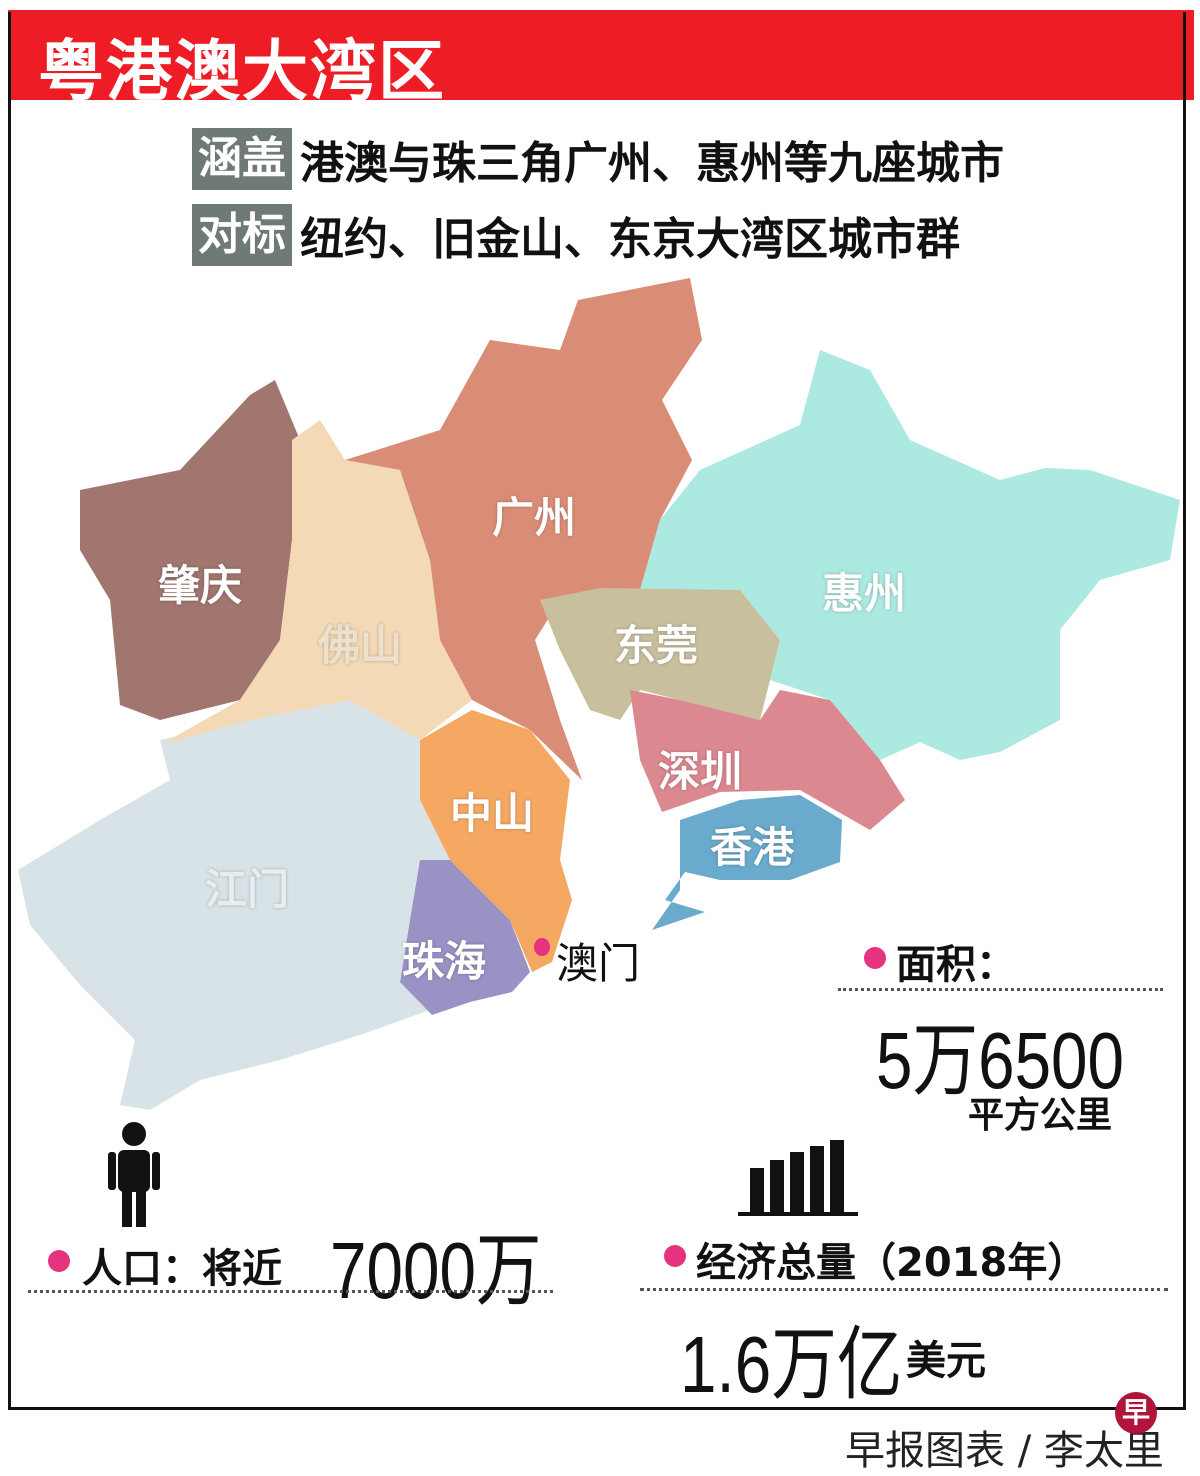 This screenshot has width=1200, height=1476. What do you see at coordinates (182, 1269) in the screenshot?
I see `population-label: 人口：将近` at bounding box center [182, 1269].